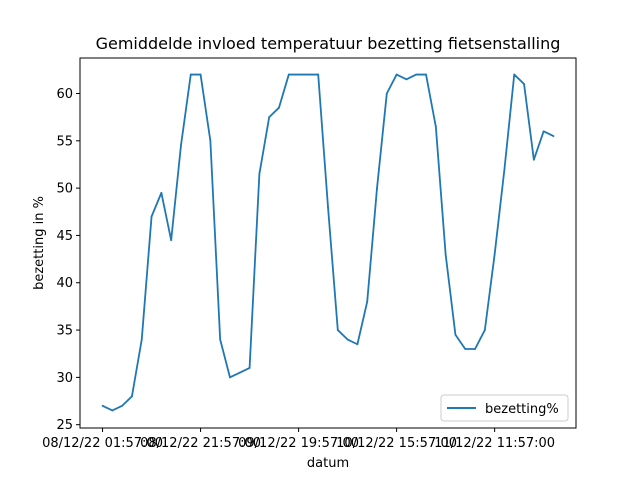  What do you see at coordinates (64, 378) in the screenshot?
I see `y-tick-label: 30` at bounding box center [64, 378].